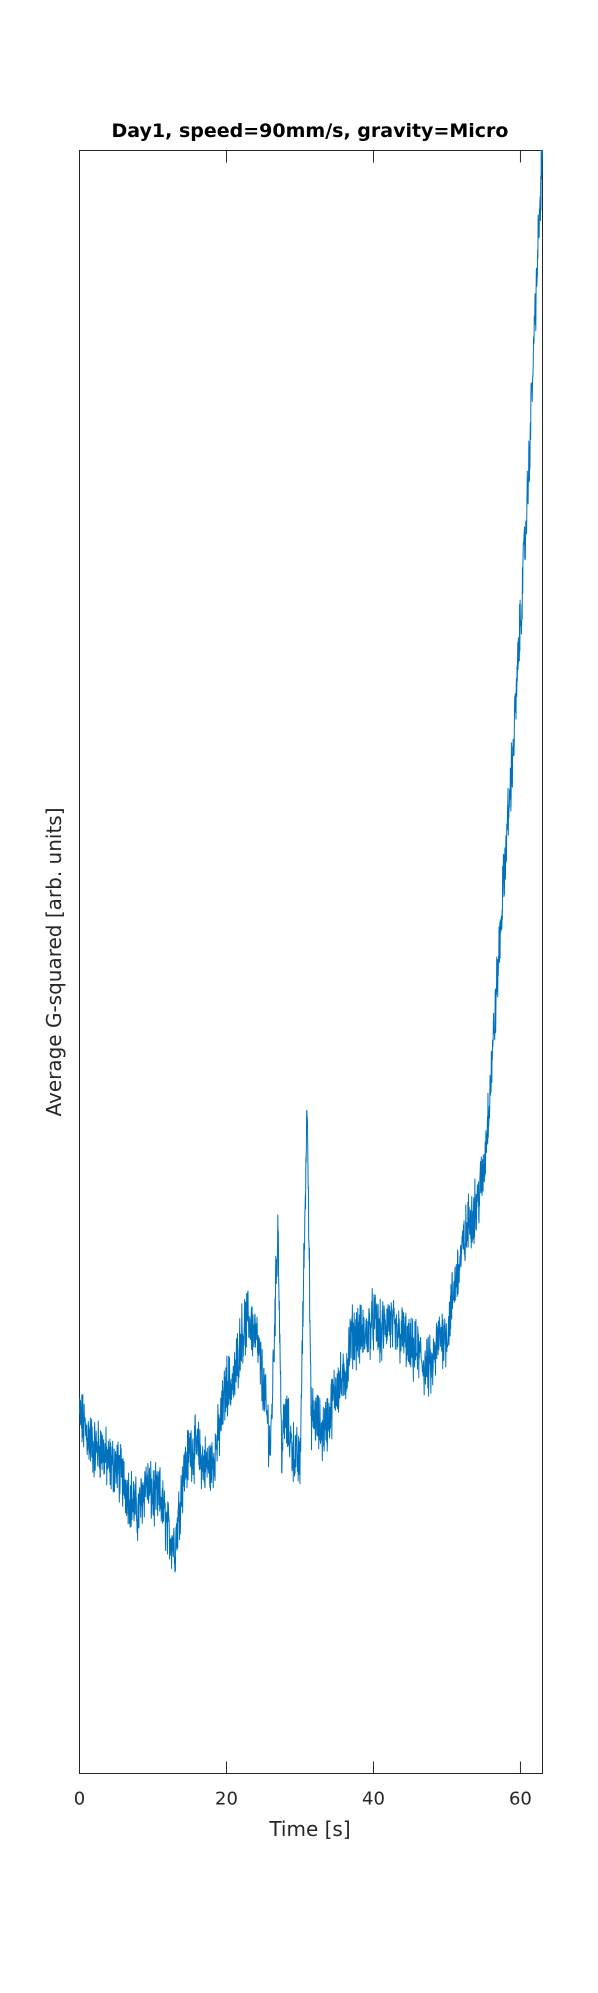  I want to click on x-tick-label-60: 60, so click(520, 1799).